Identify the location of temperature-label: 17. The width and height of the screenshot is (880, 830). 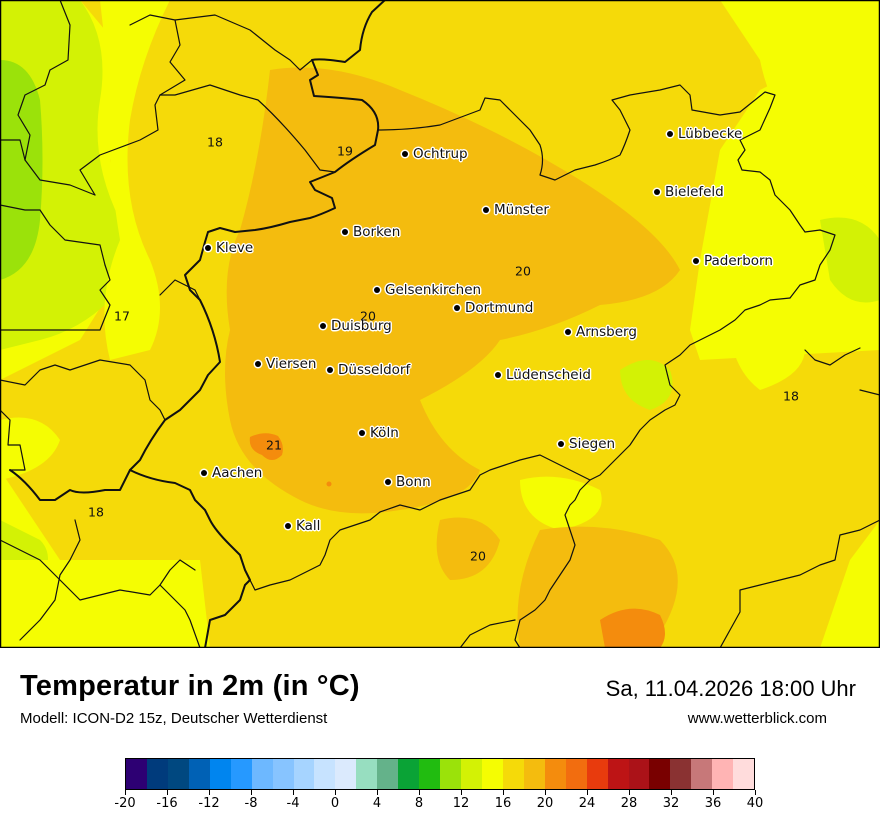
(122, 316).